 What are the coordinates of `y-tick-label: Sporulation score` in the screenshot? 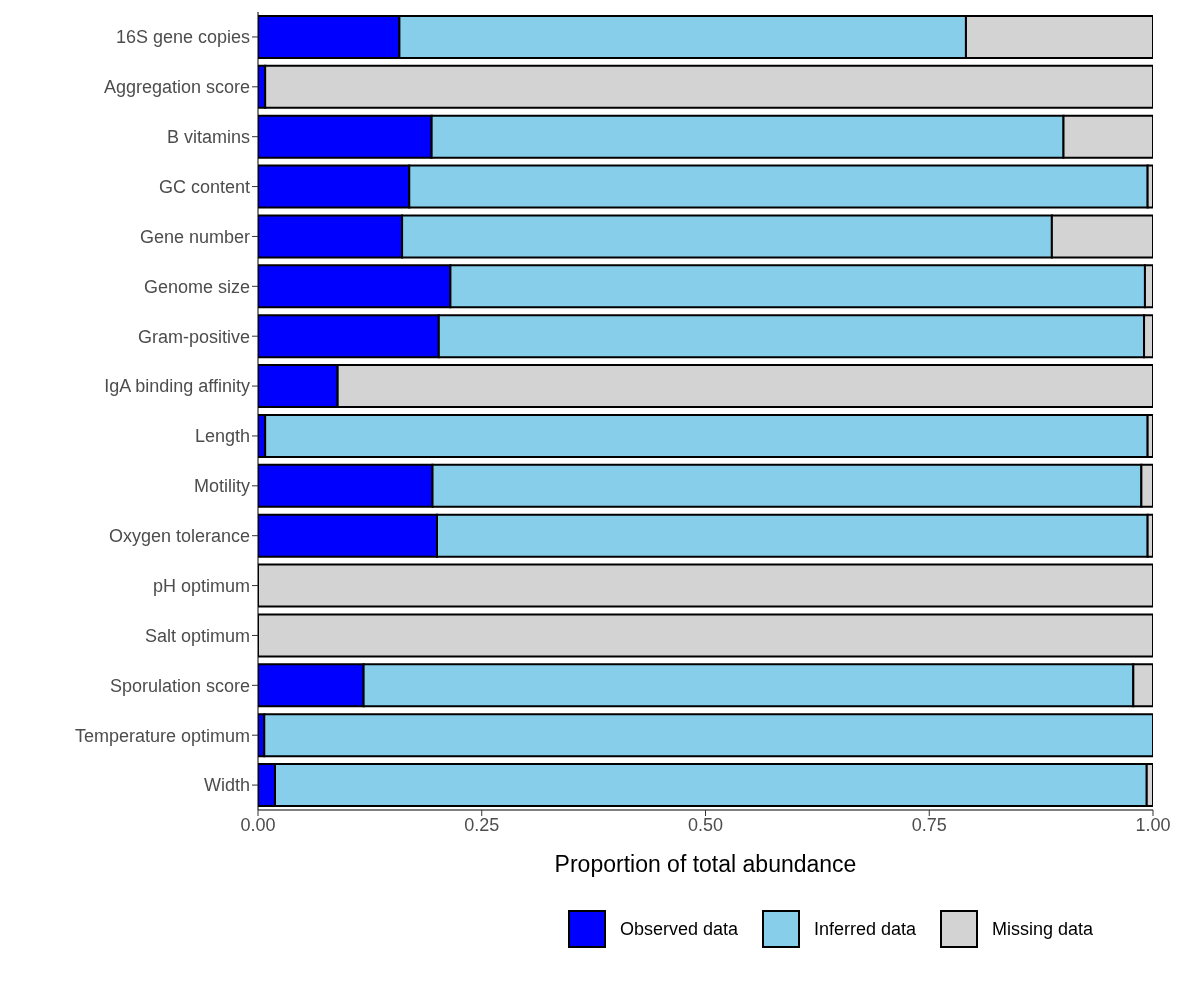 It's located at (179, 685).